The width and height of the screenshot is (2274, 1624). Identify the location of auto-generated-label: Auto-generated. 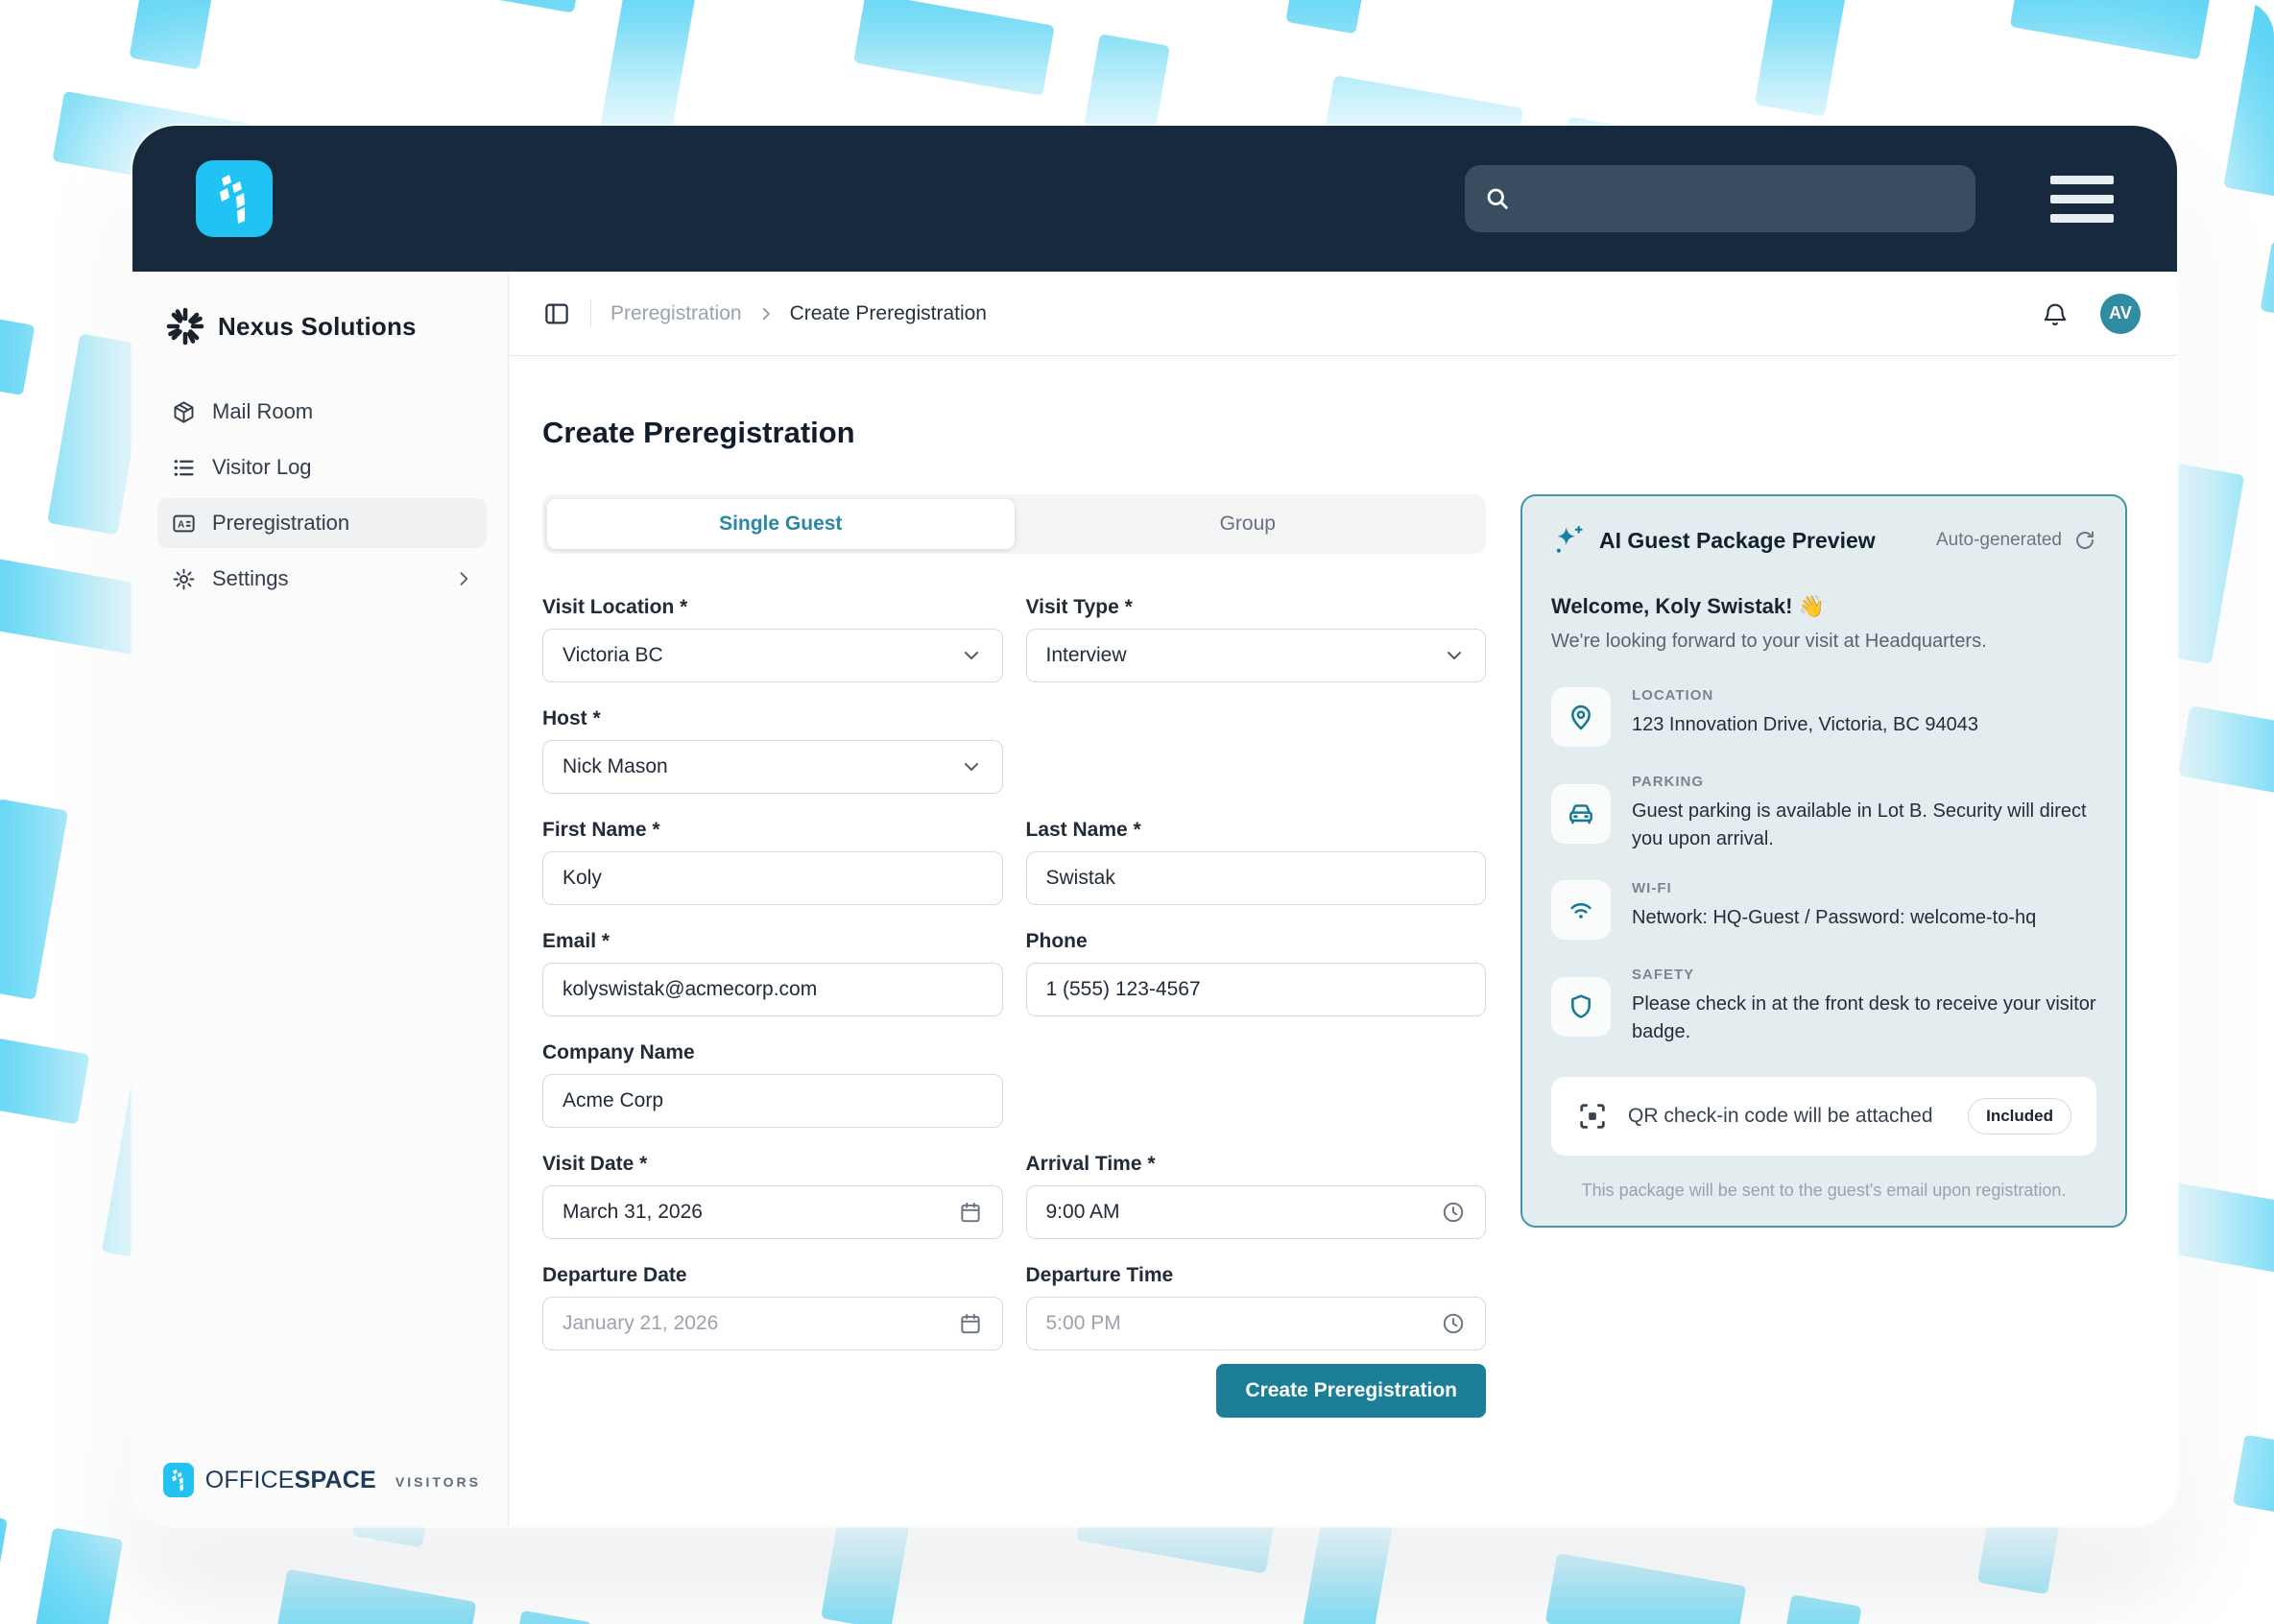
(1999, 540).